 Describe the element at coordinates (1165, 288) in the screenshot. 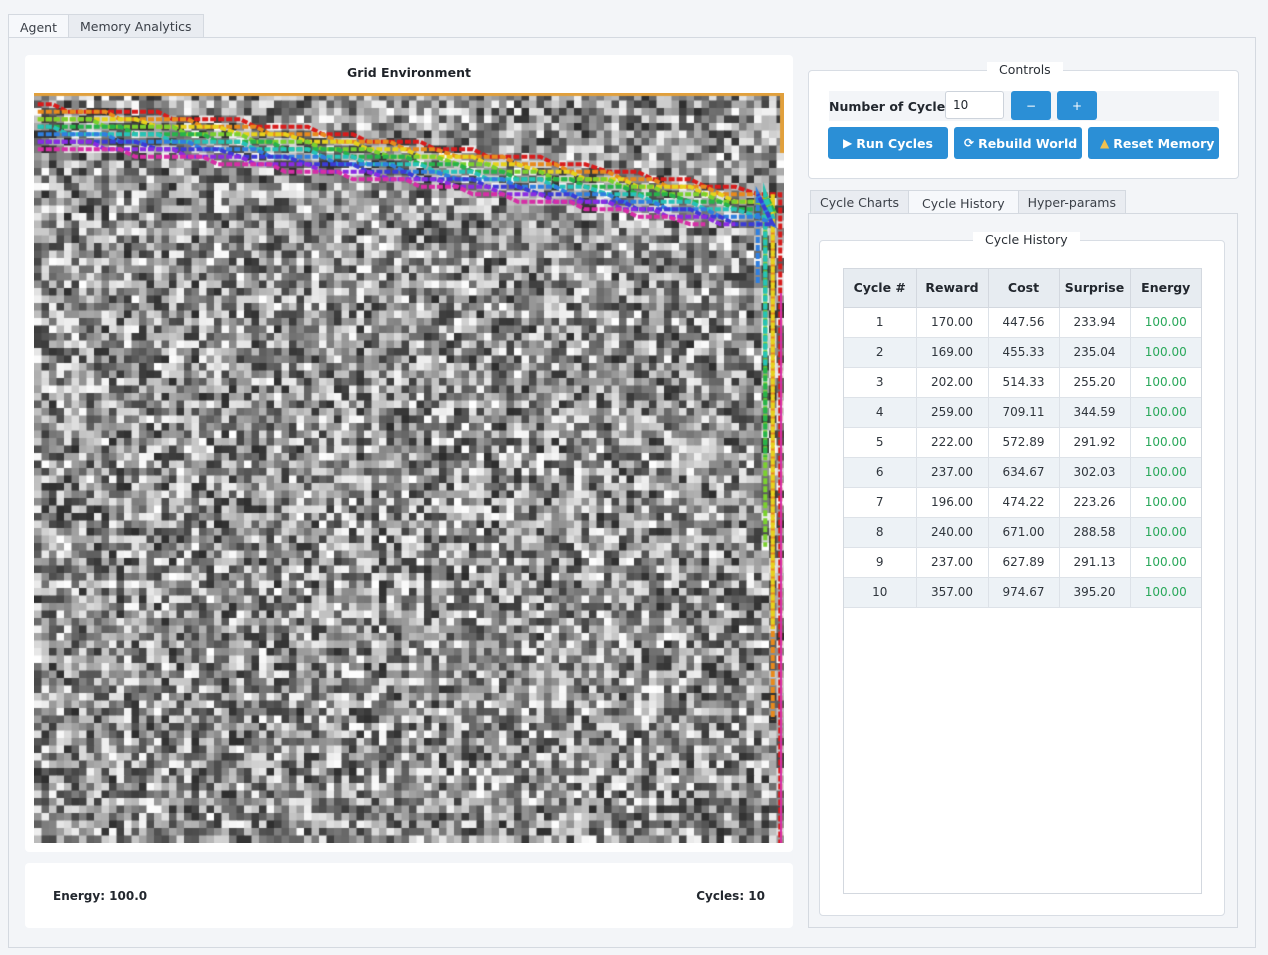

I see `column-header-energy: Energy` at that location.